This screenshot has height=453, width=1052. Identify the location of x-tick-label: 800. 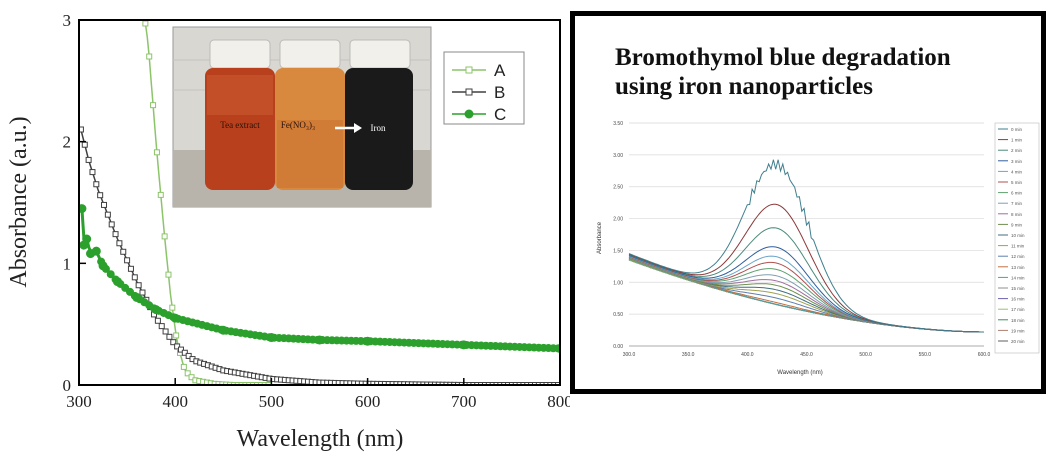
(558, 401).